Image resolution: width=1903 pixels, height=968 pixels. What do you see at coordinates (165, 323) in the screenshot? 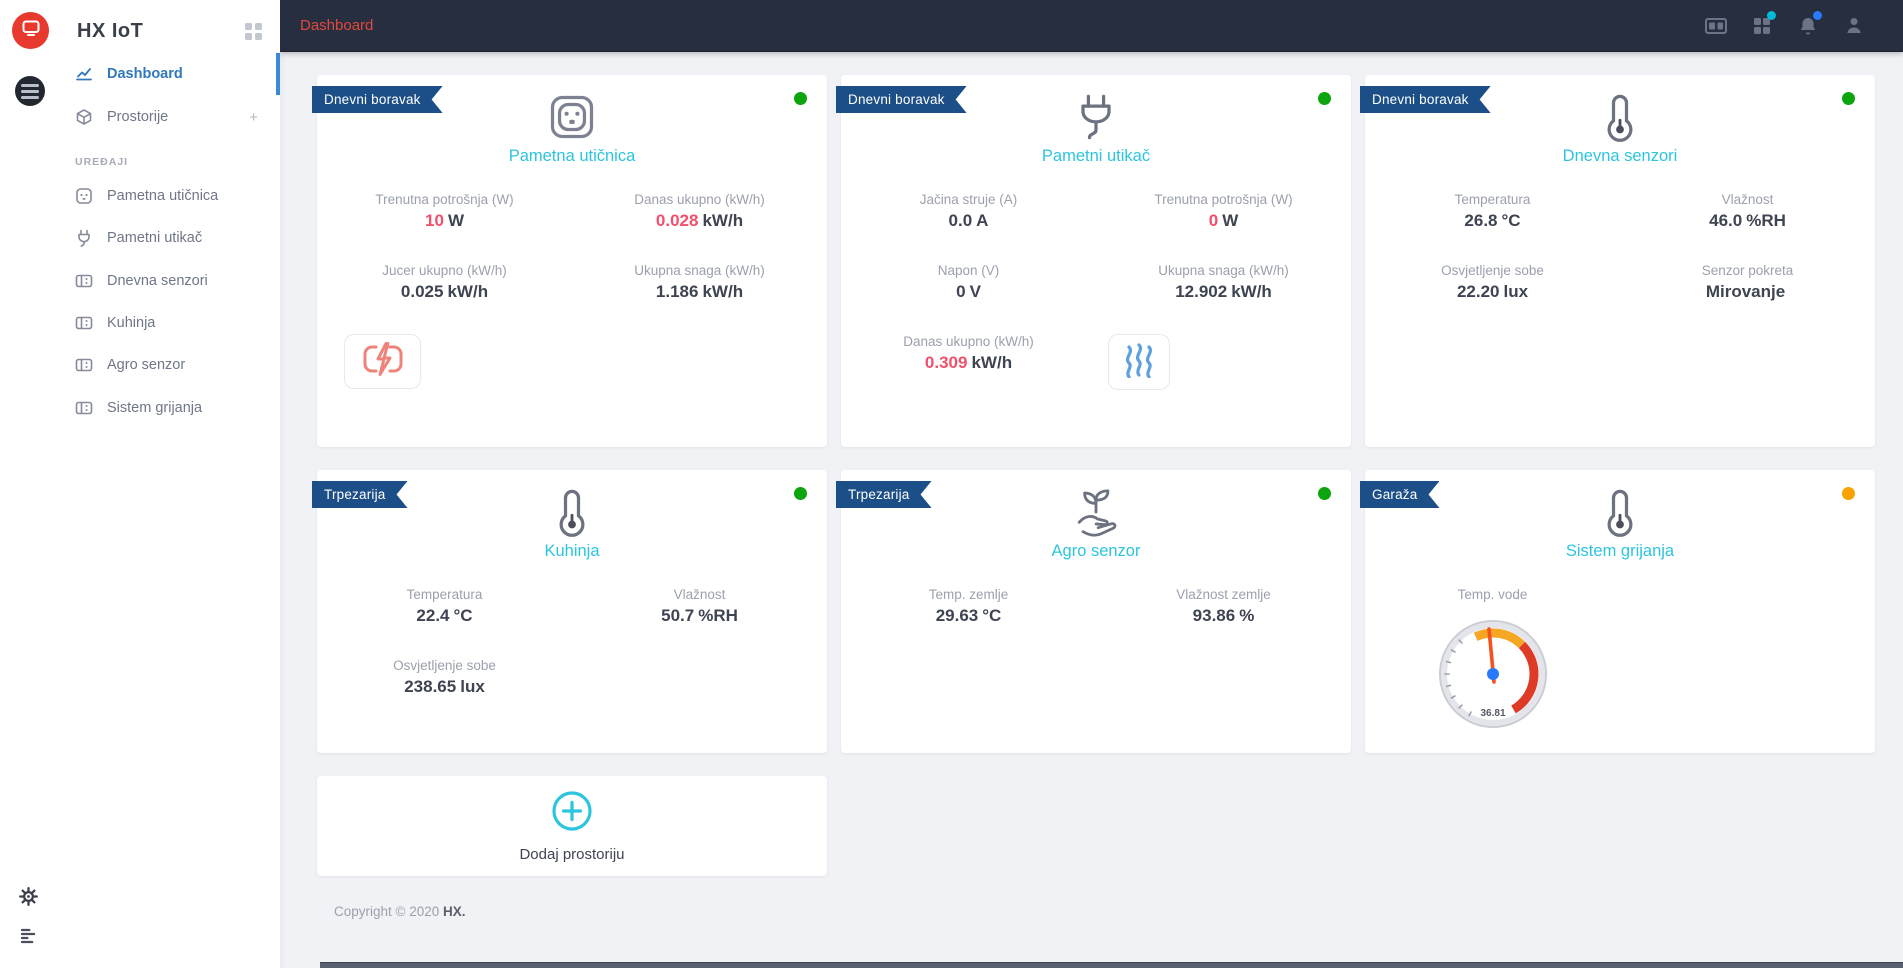
I see `sidebar-item-kuhinja: Kuhinja` at bounding box center [165, 323].